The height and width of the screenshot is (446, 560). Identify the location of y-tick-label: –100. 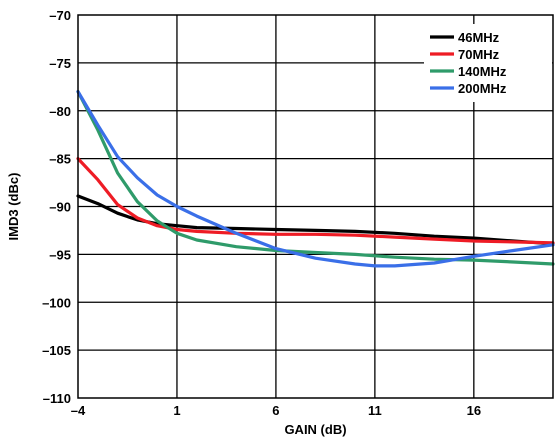
(56, 302).